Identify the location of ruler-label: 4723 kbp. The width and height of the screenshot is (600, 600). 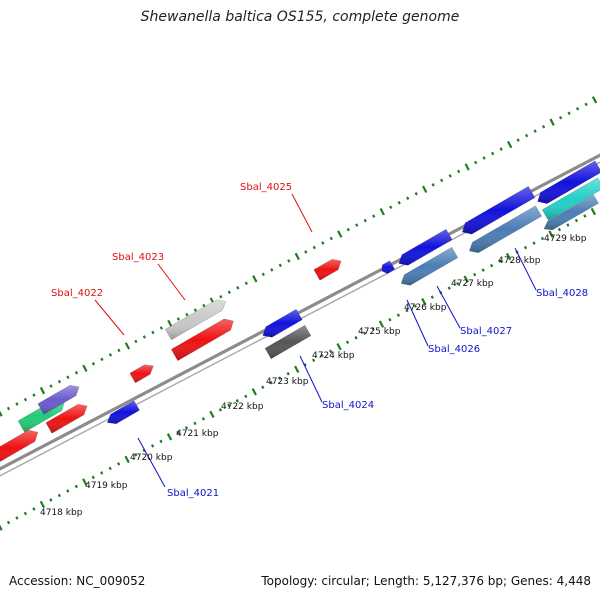
(287, 382).